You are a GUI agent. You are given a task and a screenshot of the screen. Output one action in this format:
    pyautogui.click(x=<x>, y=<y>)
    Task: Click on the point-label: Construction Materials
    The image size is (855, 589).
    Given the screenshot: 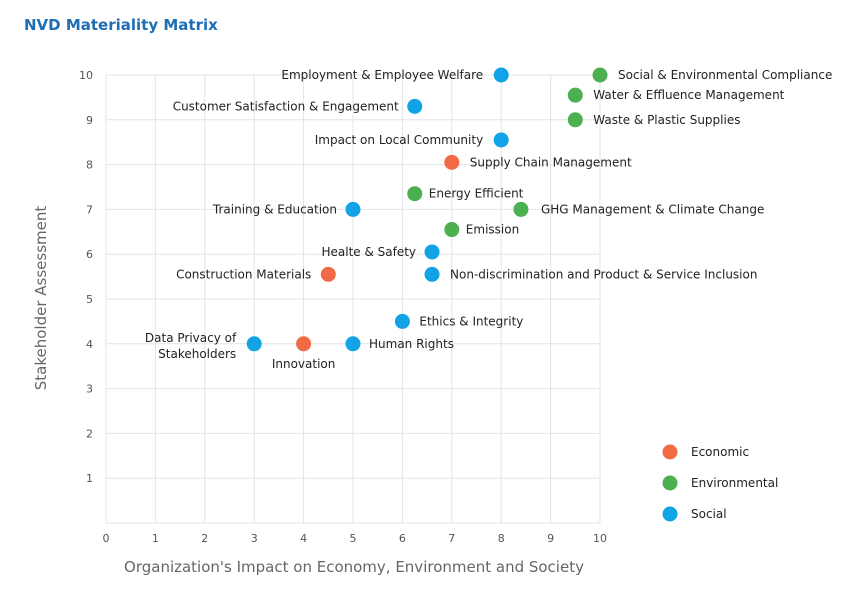 What is the action you would take?
    pyautogui.click(x=243, y=274)
    